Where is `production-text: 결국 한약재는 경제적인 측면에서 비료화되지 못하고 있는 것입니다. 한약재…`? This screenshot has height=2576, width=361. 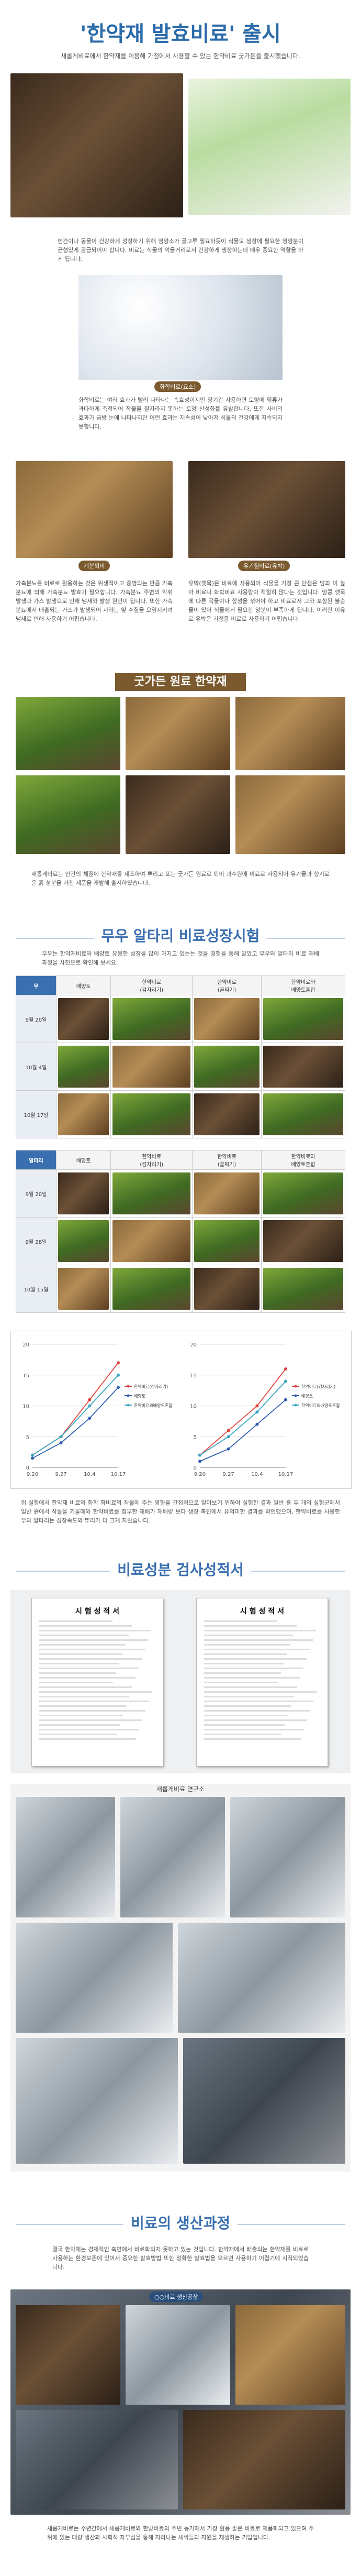
production-text: 결국 한약재는 경제적인 측면에서 비료화되지 못하고 있는 것입니다. 한약재… is located at coordinates (180, 2258).